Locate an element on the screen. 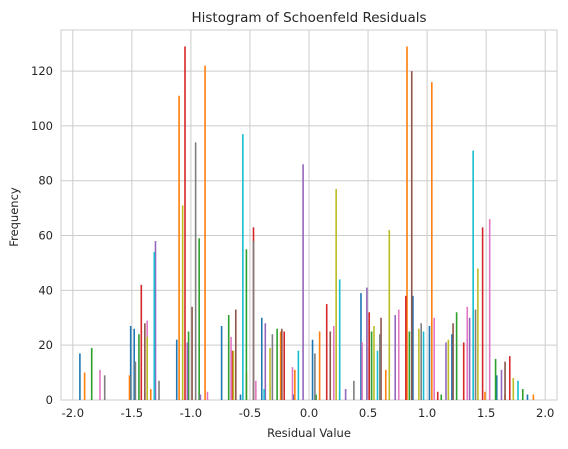 This screenshot has height=449, width=568. x-tick-label: -0.5 is located at coordinates (250, 413).